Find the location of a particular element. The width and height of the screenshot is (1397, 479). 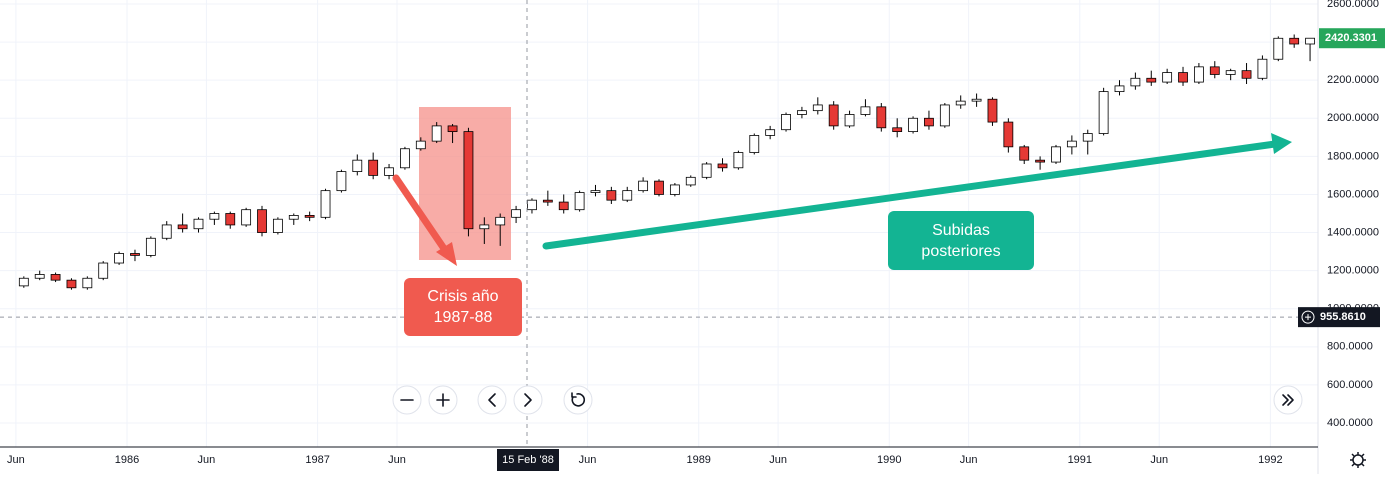

y-tick-label: 2600.0000 is located at coordinates (1353, 5).